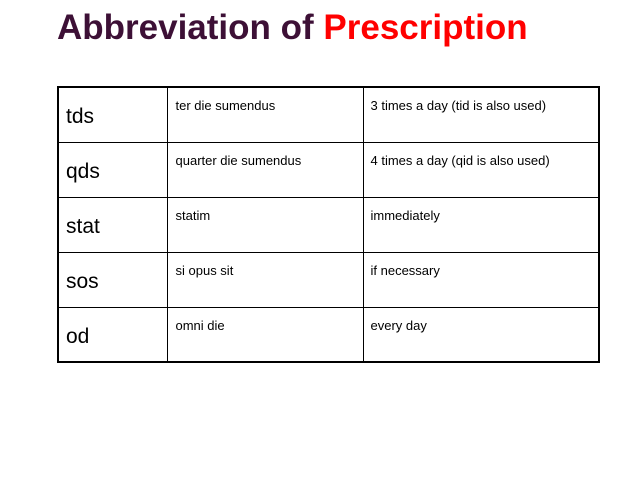 Image resolution: width=638 pixels, height=479 pixels. Describe the element at coordinates (481, 279) in the screenshot. I see `meaning-cell: if necessary` at that location.